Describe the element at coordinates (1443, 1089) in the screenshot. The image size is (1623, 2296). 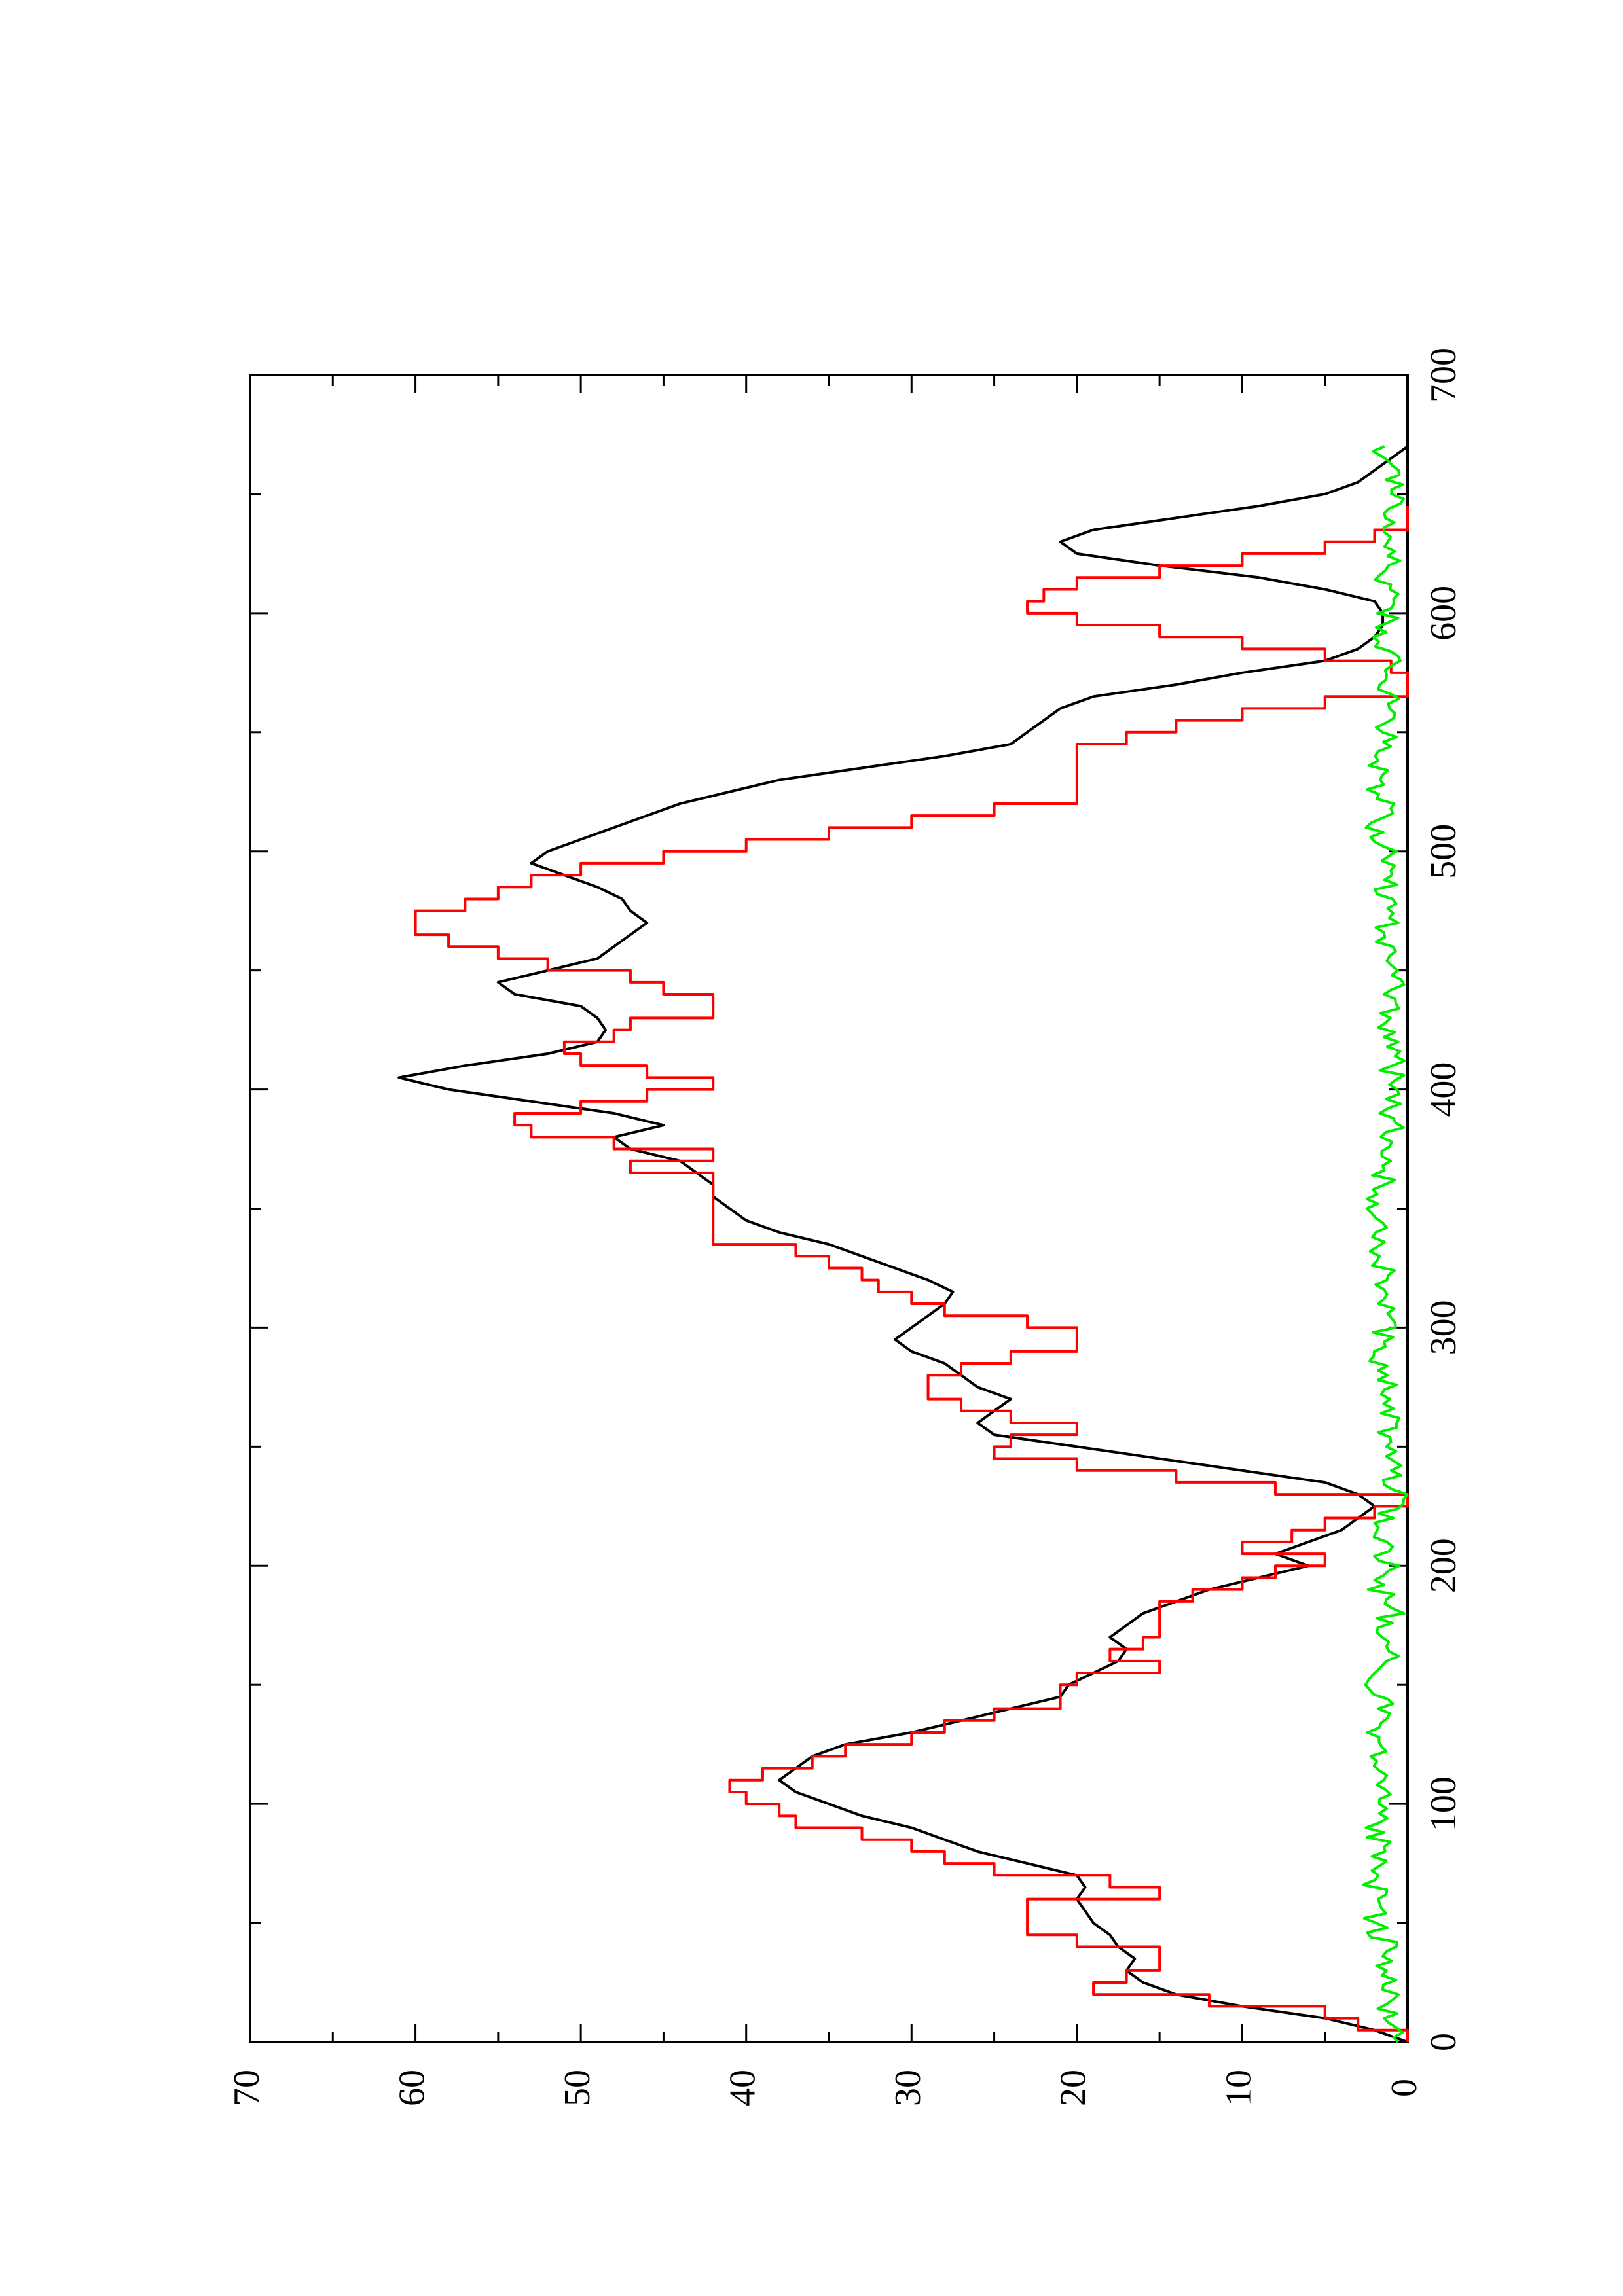
I see `x-tick-label: 400` at that location.